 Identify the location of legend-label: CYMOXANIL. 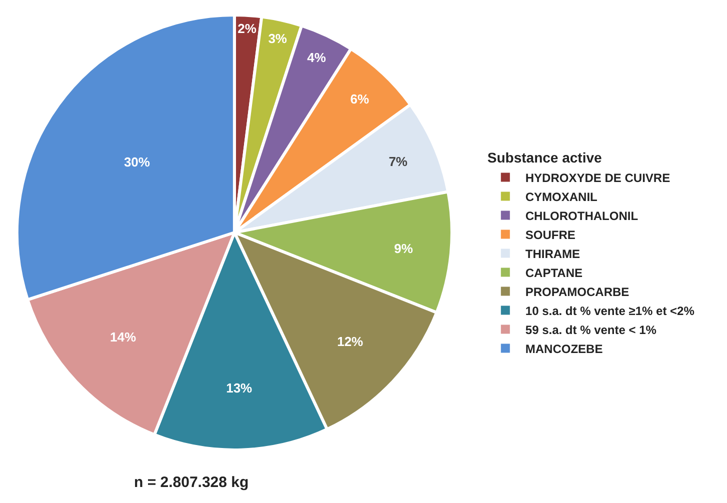
(561, 197).